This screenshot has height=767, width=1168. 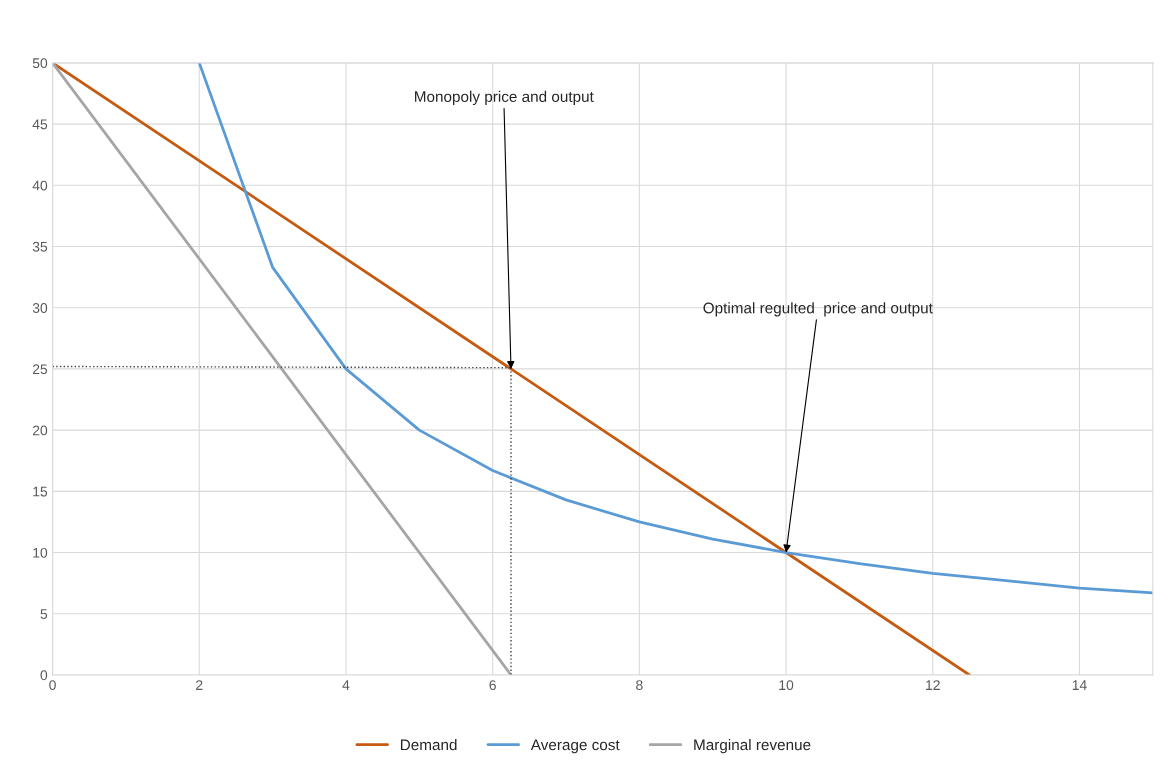 I want to click on legend-label: Demand, so click(x=428, y=745).